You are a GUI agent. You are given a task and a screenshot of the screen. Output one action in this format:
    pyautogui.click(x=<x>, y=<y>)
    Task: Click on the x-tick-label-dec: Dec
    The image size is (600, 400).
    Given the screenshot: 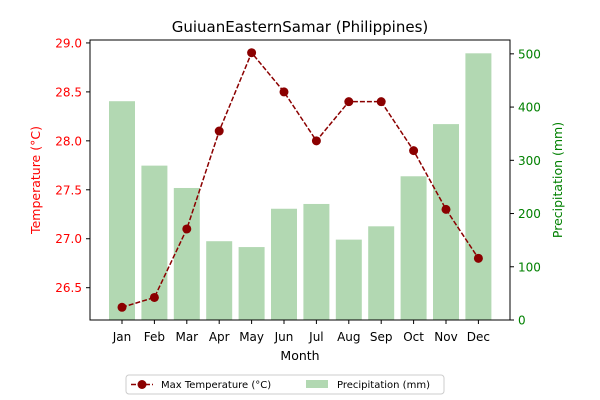 What is the action you would take?
    pyautogui.click(x=478, y=337)
    